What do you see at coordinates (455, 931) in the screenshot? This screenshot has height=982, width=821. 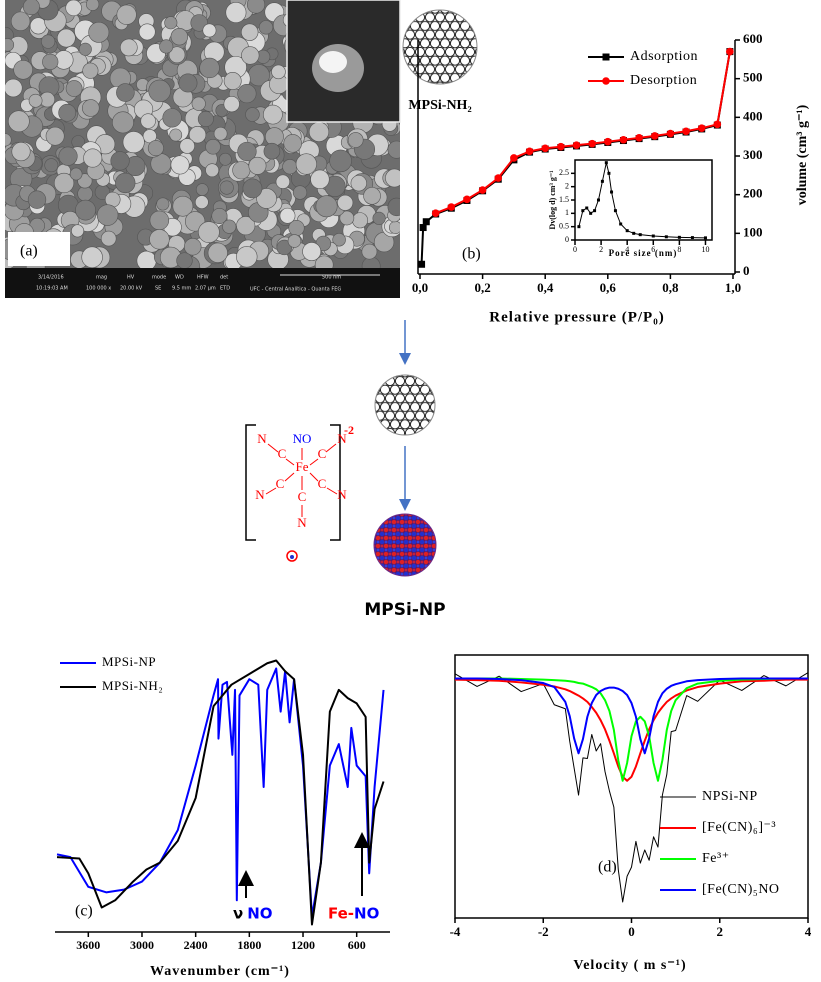 I see `x-tick-label: -4` at bounding box center [455, 931].